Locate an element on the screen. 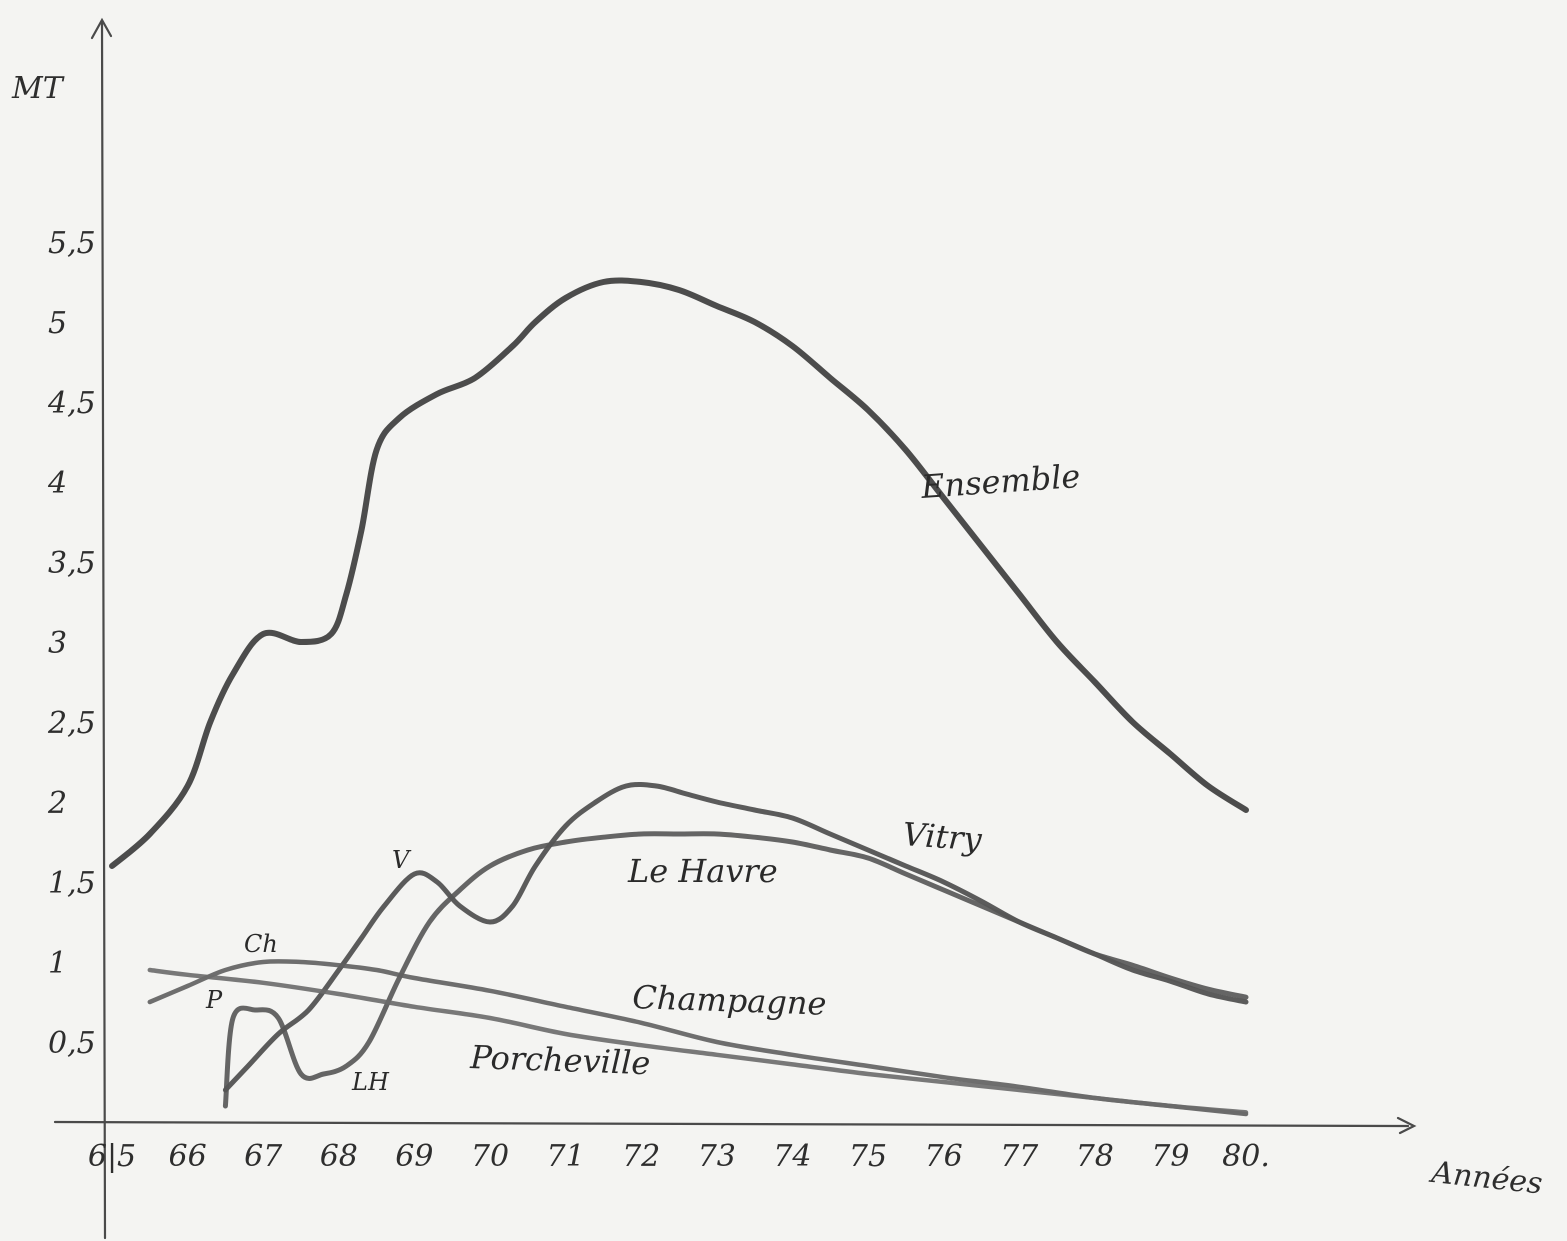 Image resolution: width=1567 pixels, height=1241 pixels. series-short-label-champagne: Ch is located at coordinates (261, 944).